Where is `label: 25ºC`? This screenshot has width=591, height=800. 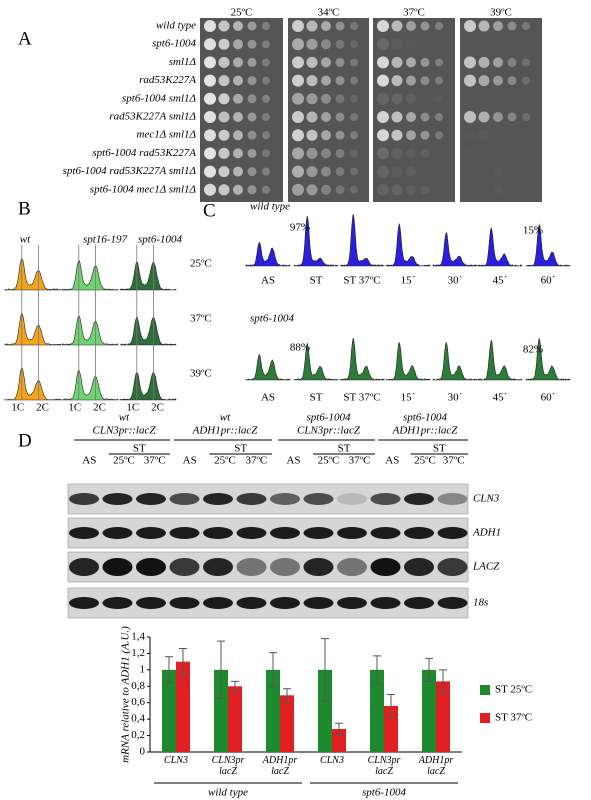 label: 25ºC is located at coordinates (124, 461).